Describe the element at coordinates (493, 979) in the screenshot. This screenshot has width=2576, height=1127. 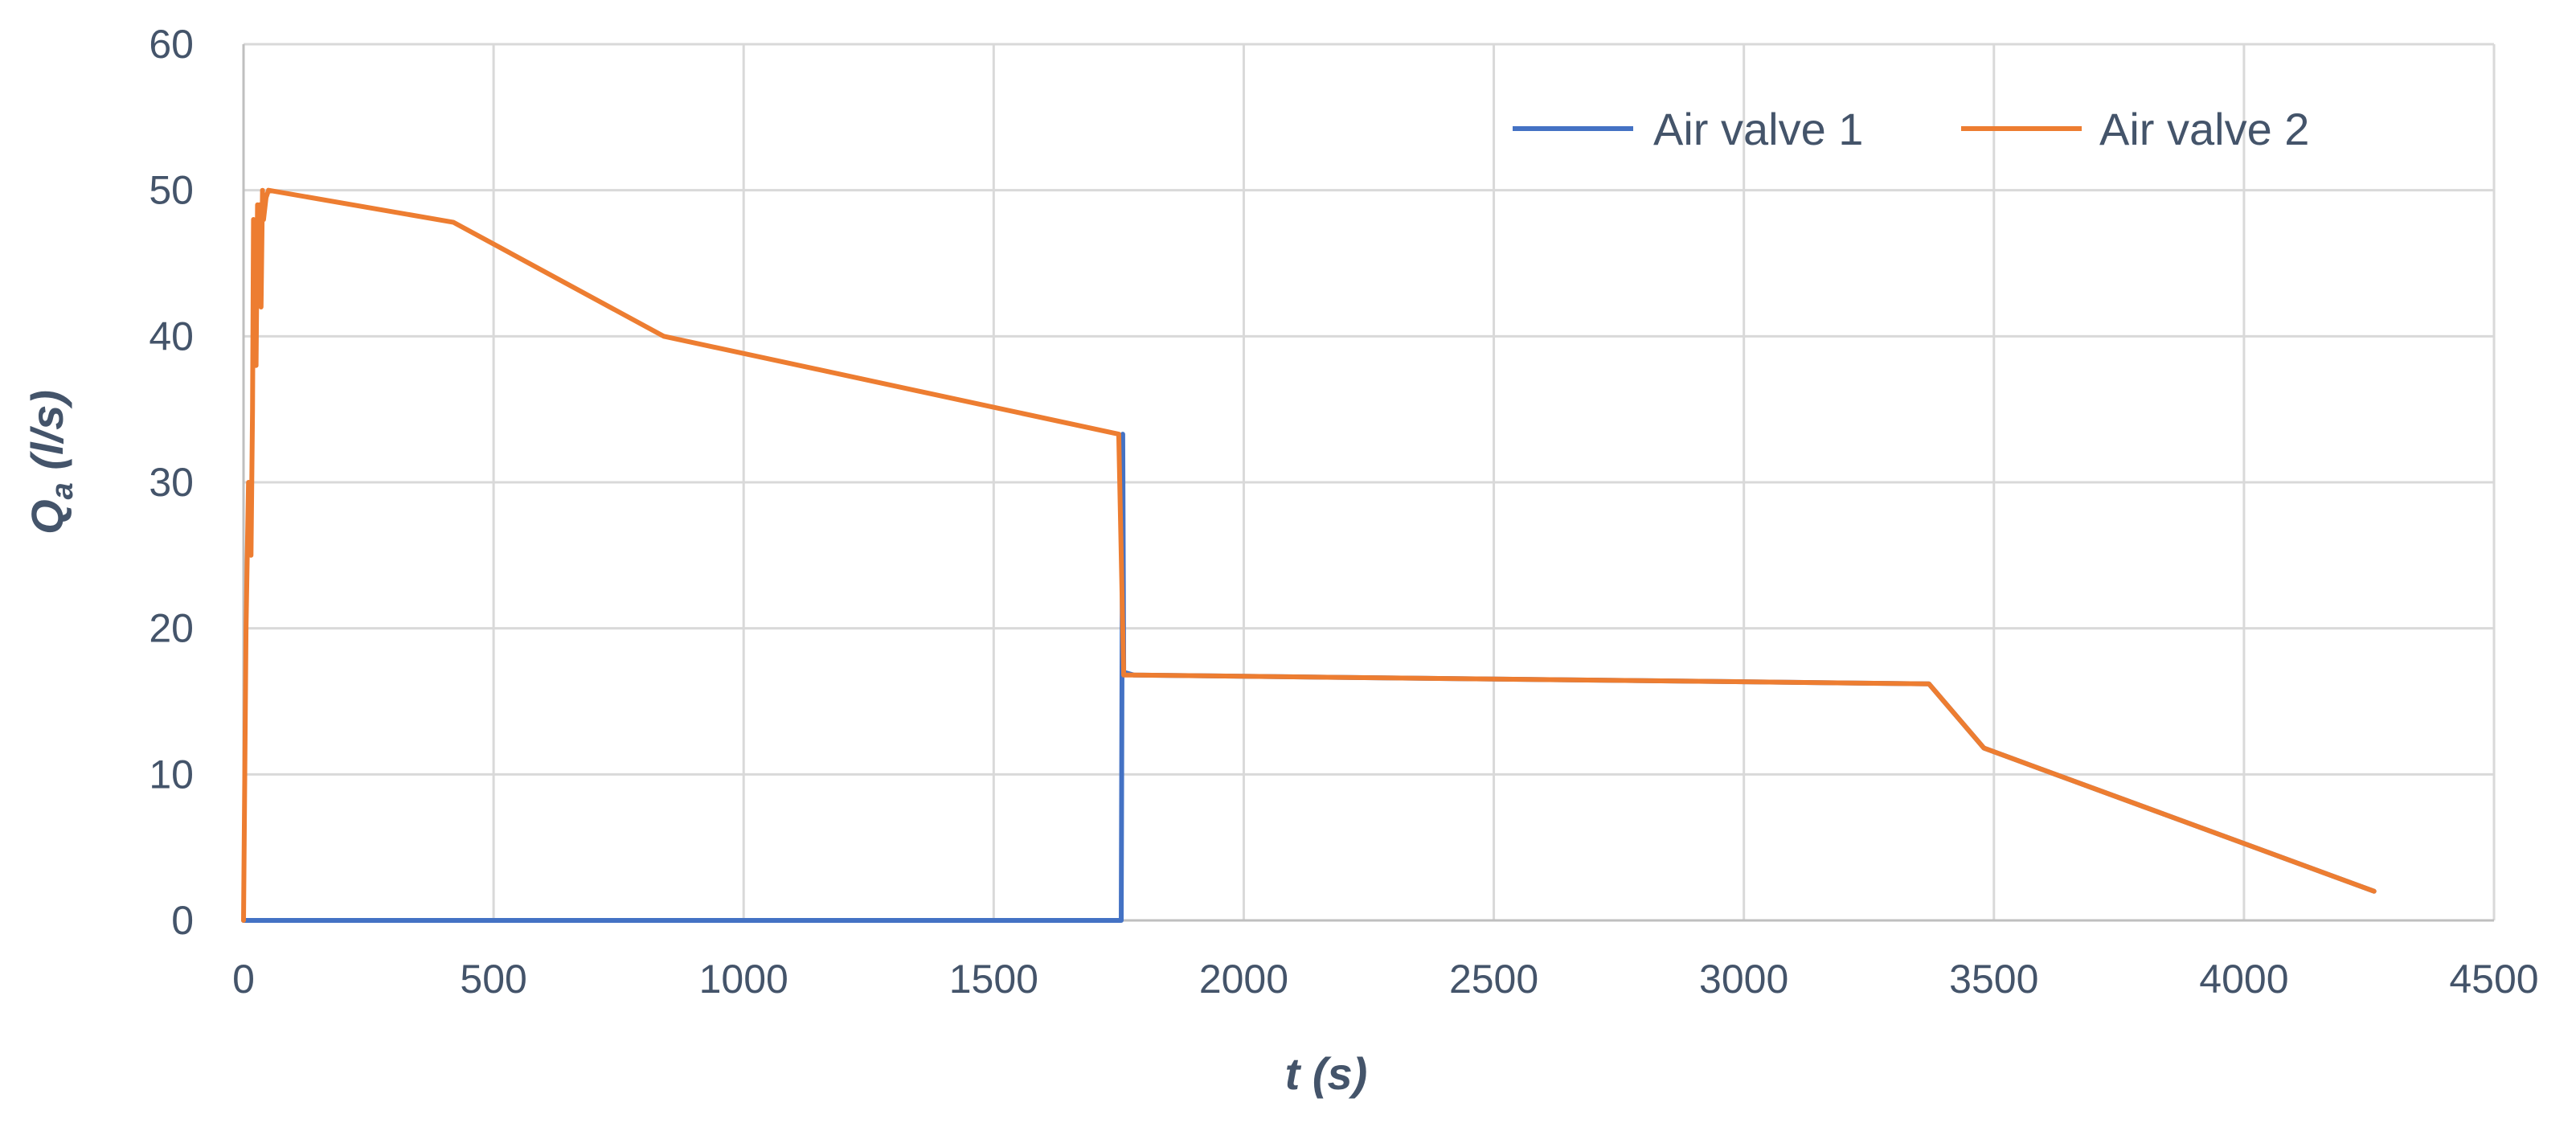
I see `x-tick-label-1: 500` at that location.